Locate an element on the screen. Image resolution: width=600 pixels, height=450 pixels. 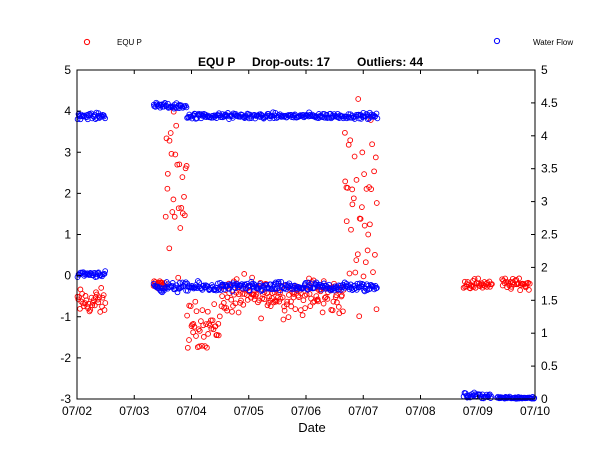
y-left-tick-label: 3 is located at coordinates (67, 152).